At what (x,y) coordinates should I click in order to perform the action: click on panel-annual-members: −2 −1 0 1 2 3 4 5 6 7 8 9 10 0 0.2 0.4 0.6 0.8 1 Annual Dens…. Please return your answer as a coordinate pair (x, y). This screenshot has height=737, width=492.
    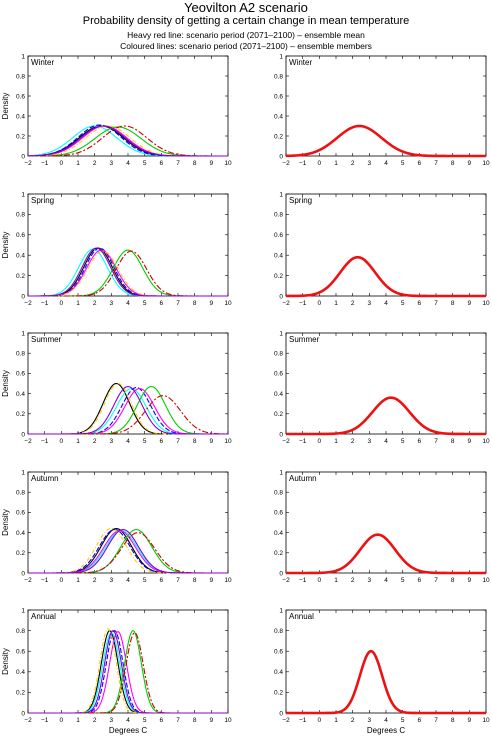
    Looking at the image, I should click on (116, 671).